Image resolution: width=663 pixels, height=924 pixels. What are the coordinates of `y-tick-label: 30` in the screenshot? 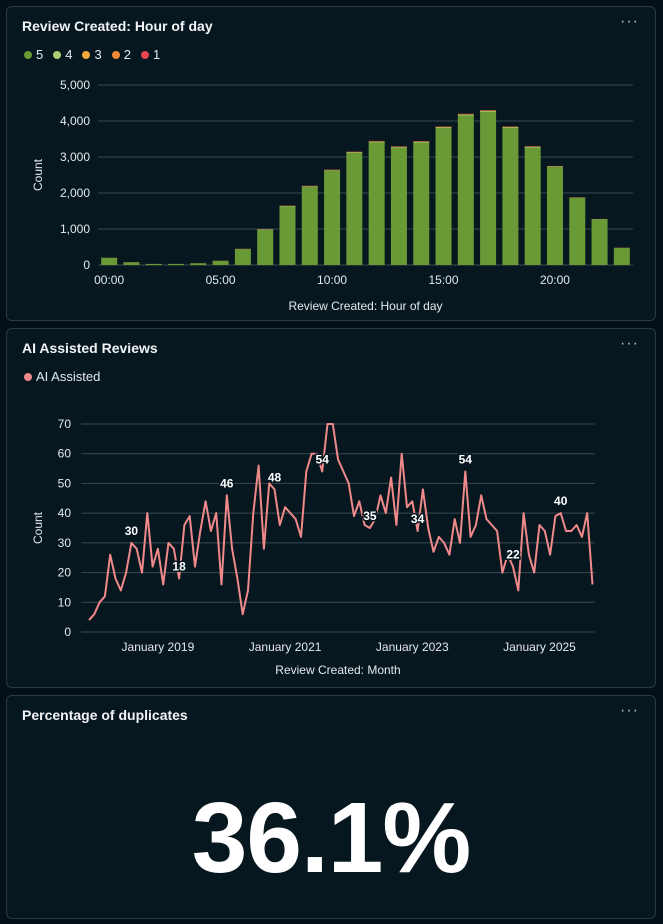 It's located at (65, 543).